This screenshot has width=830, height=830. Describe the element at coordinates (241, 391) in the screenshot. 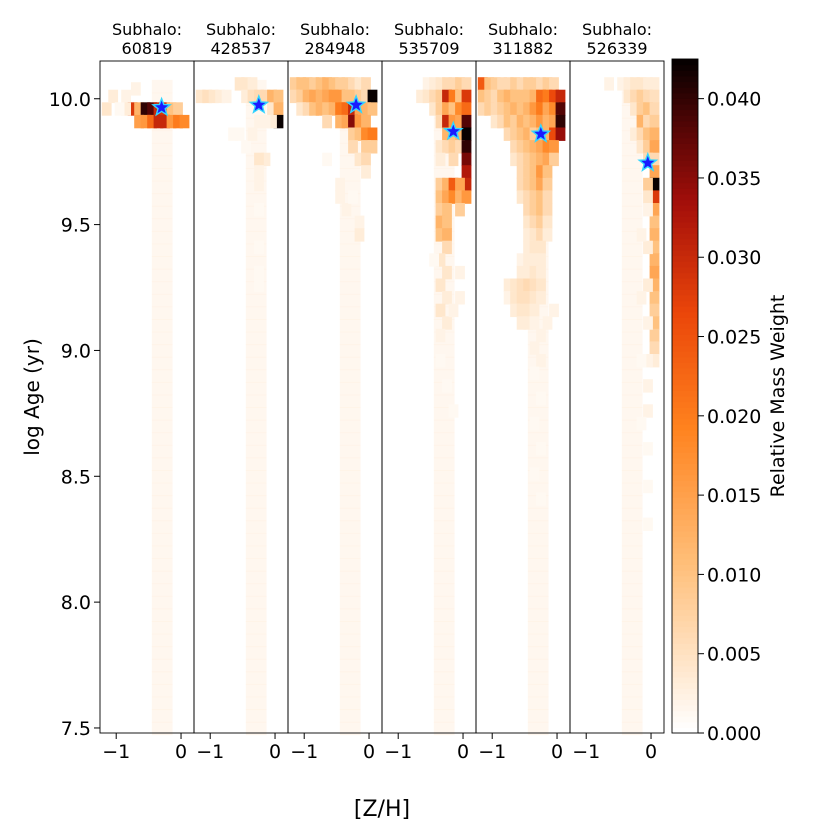

I see `panel-428537: Subhalo:428537 −1 0` at that location.